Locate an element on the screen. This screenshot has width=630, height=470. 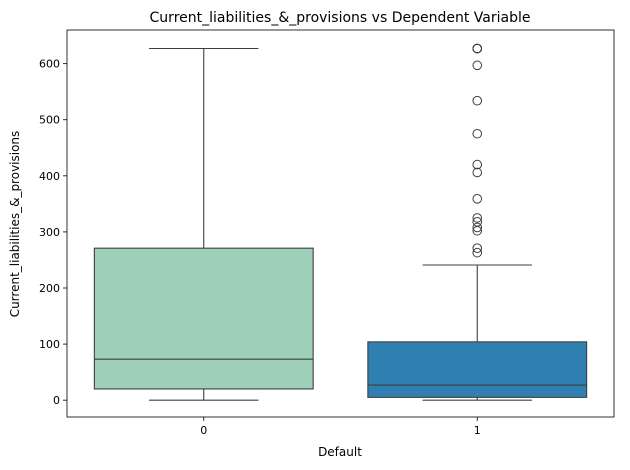
y-tick-label: 100 is located at coordinates (49, 344).